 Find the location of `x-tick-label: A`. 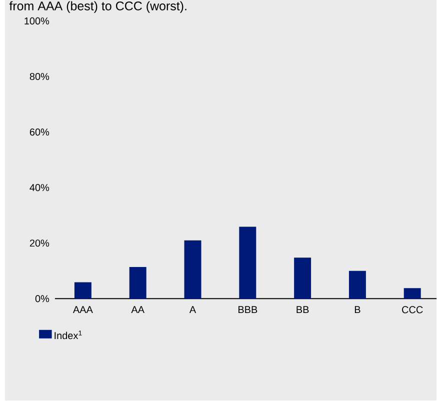

x-tick-label: A is located at coordinates (192, 310).